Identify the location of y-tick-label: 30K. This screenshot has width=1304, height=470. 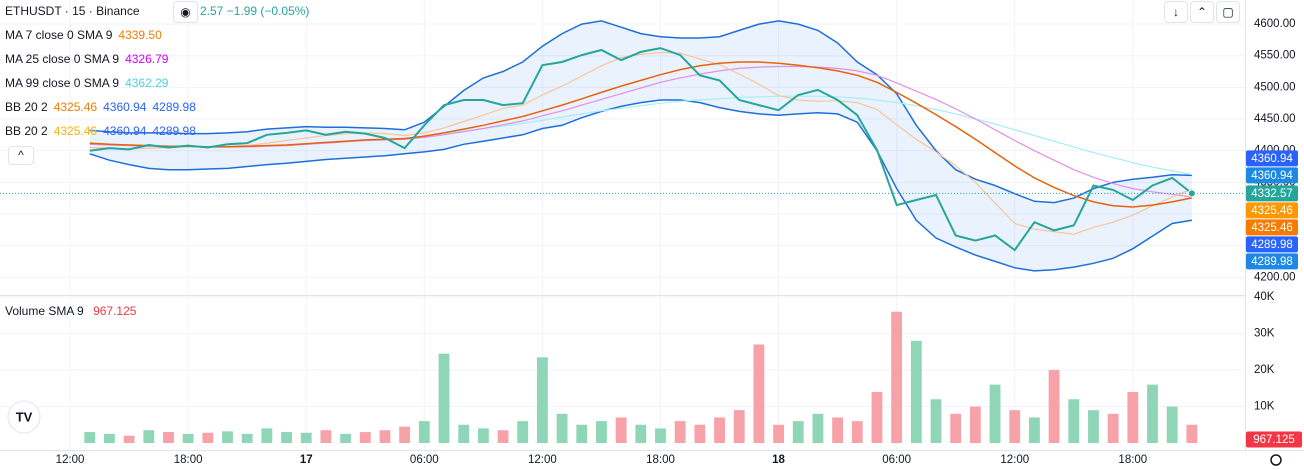
(1264, 334).